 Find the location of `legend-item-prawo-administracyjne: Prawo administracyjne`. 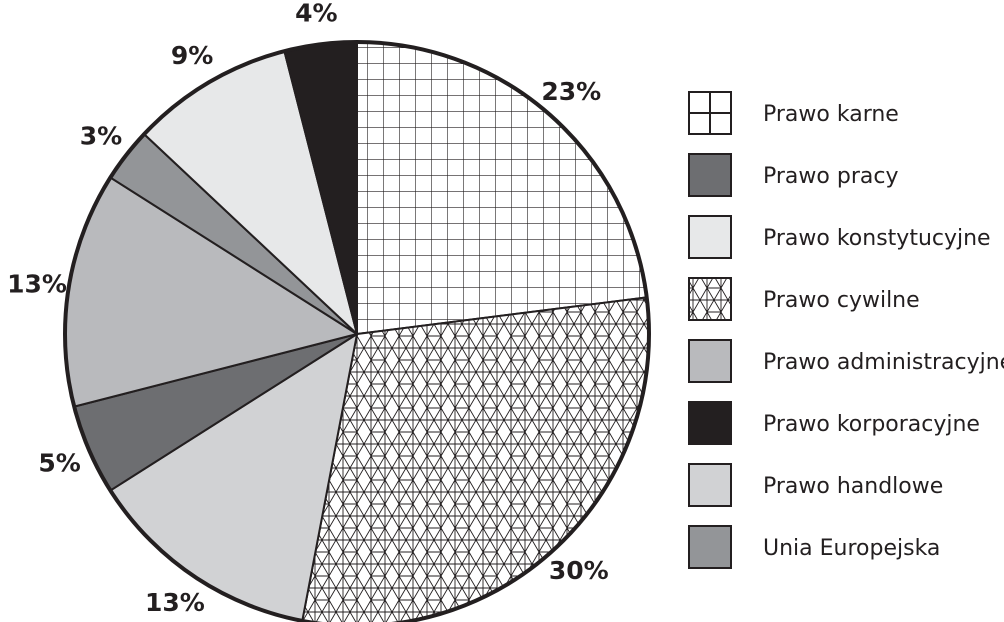

legend-item-prawo-administracyjne: Prawo administracyjne is located at coordinates (846, 361).